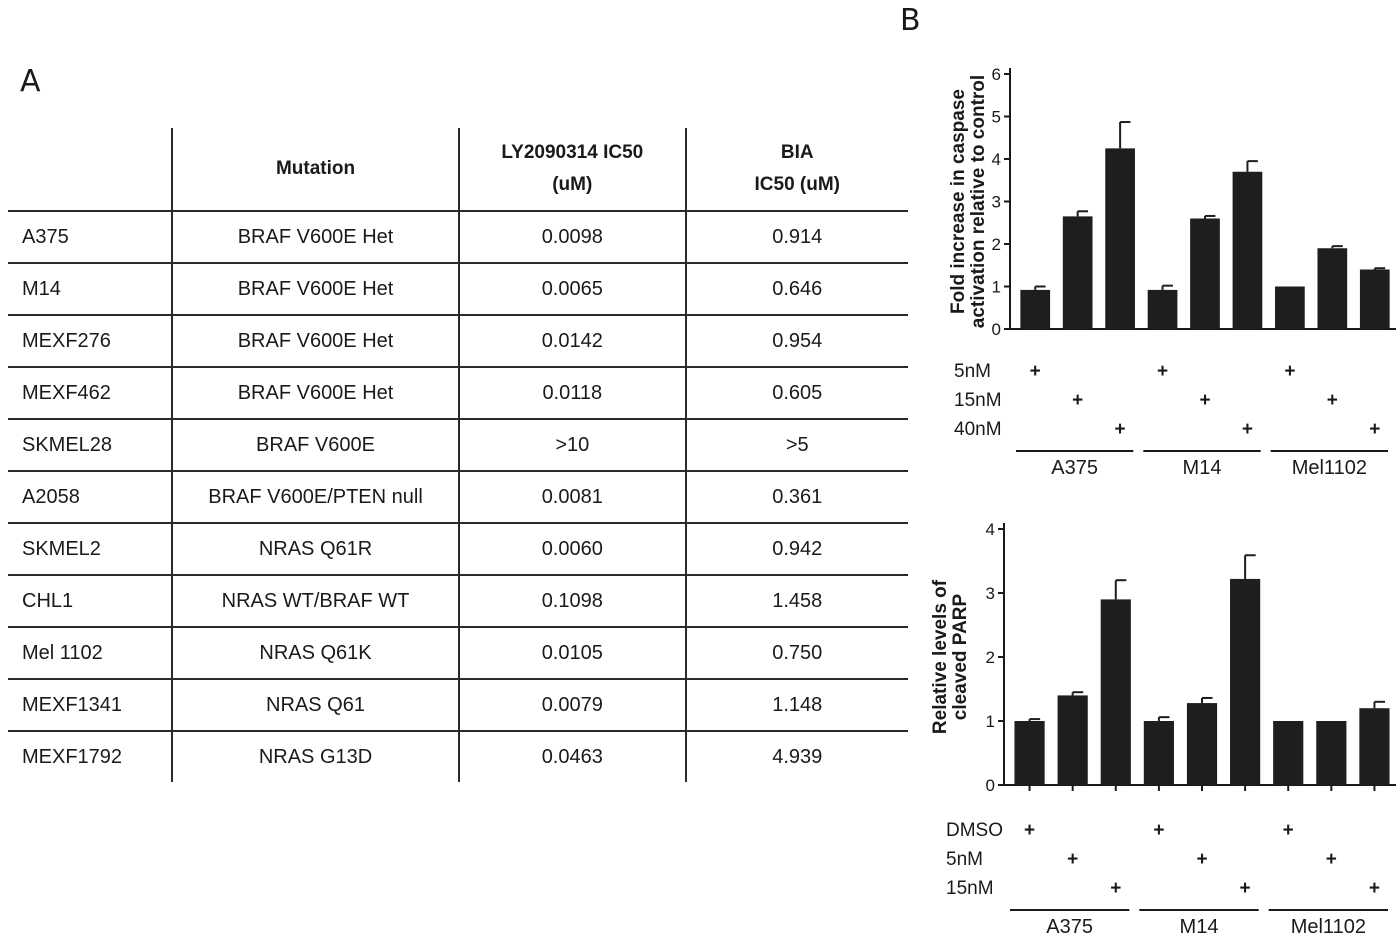 This screenshot has height=941, width=1400. Describe the element at coordinates (72, 756) in the screenshot. I see `cell-line: MEXF1792` at that location.